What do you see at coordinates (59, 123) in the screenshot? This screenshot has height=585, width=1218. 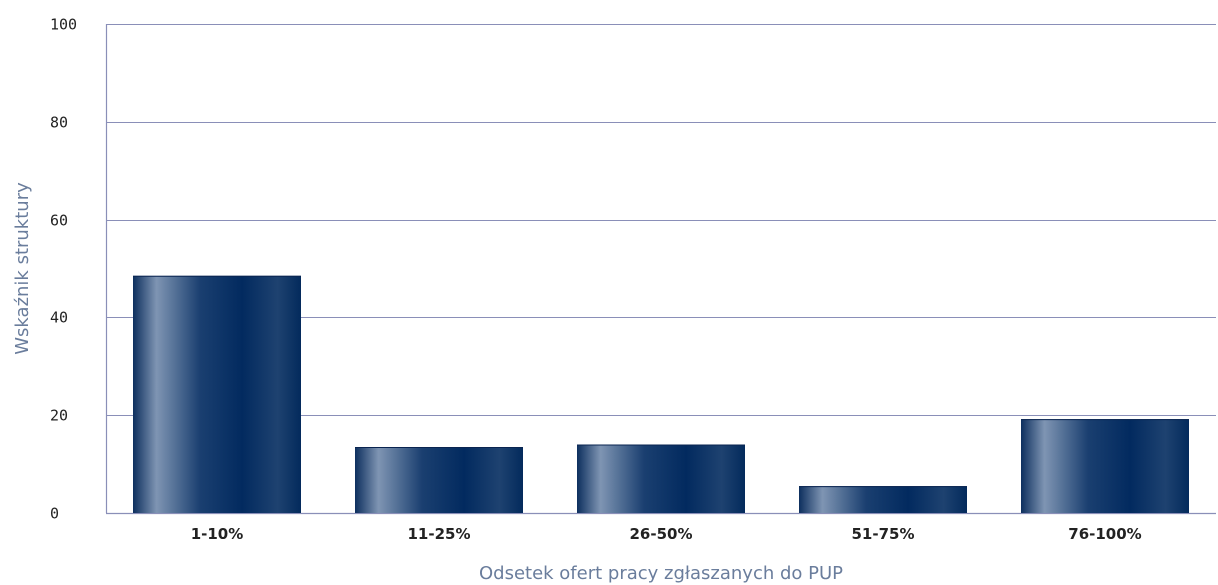 I see `y-tick-label: 80` at bounding box center [59, 123].